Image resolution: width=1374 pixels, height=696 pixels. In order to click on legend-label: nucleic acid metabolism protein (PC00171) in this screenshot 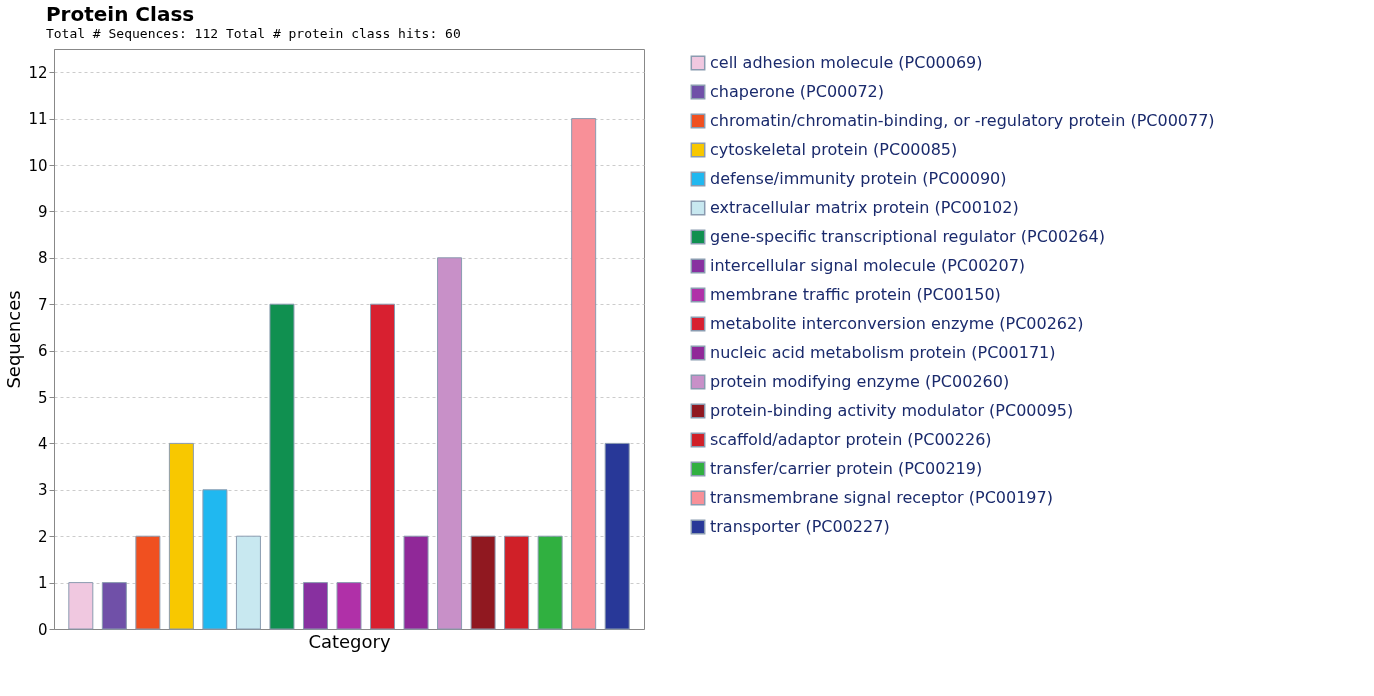, I will do `click(883, 352)`.